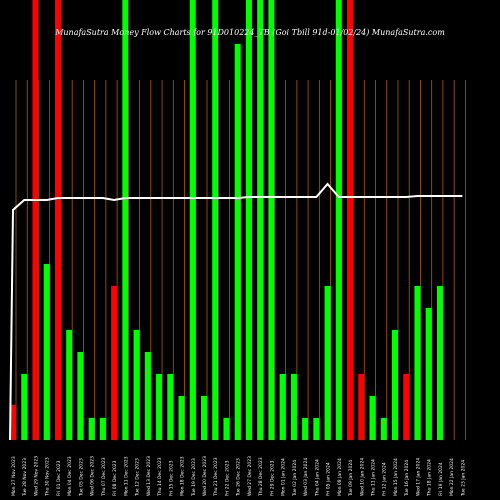 This screenshot has width=500, height=500. What do you see at coordinates (261, 477) in the screenshot?
I see `x-tick-label: Thu 28 Dec 2023` at bounding box center [261, 477].